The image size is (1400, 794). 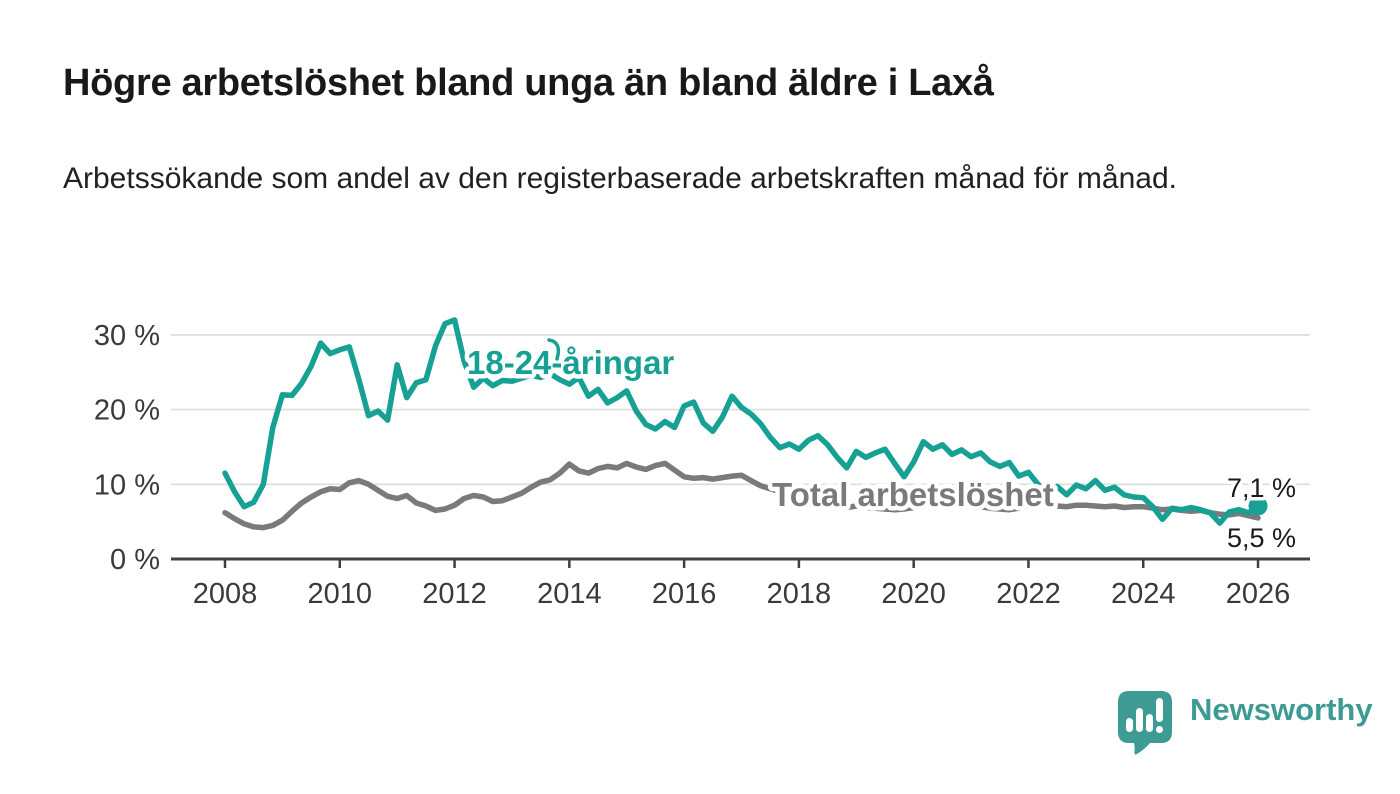 What do you see at coordinates (742, 594) in the screenshot?
I see `x-axis-labels: 2008 2010 2012 2014 2016 2018 2020 2022 2024 2026` at bounding box center [742, 594].